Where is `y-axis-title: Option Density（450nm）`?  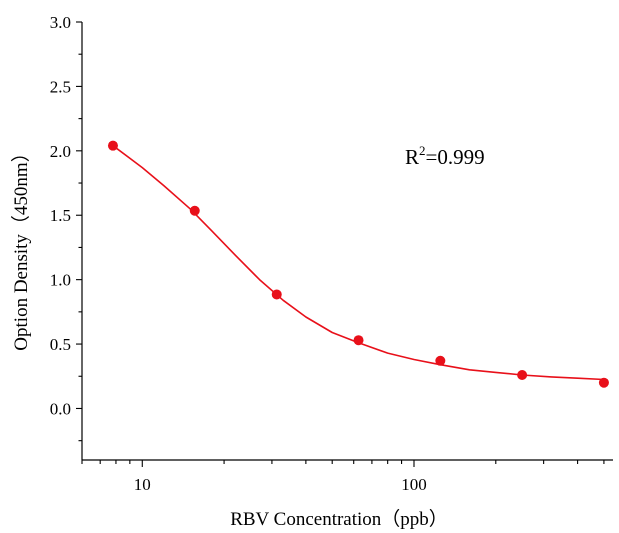 y-axis-title: Option Density（450nm） is located at coordinates (21, 246).